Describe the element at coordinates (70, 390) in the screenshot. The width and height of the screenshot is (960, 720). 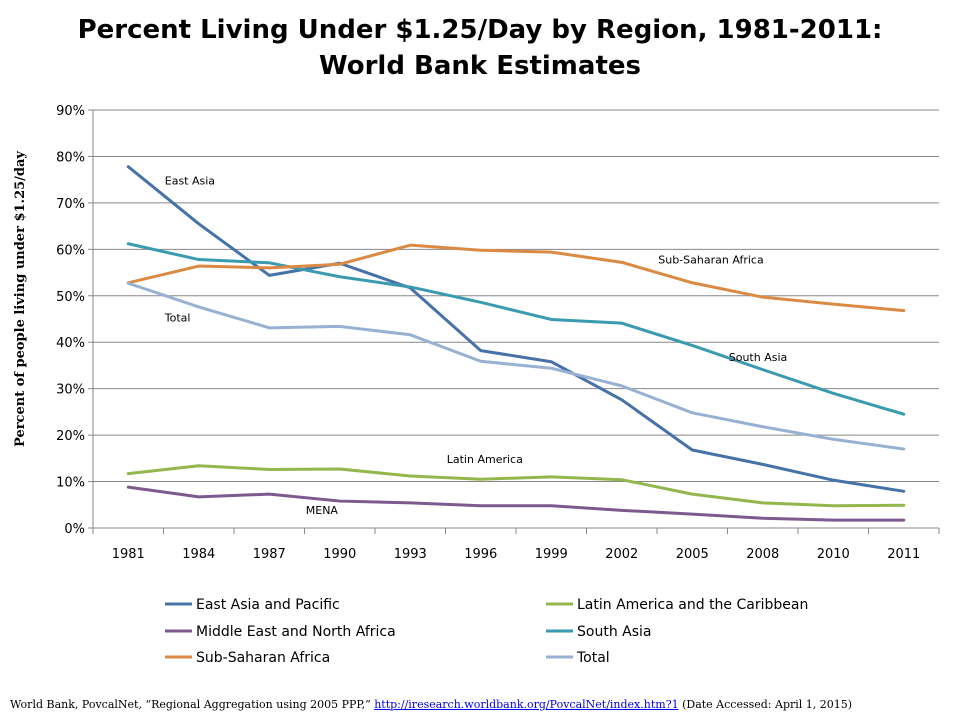
I see `y-tick-label: 30%` at that location.